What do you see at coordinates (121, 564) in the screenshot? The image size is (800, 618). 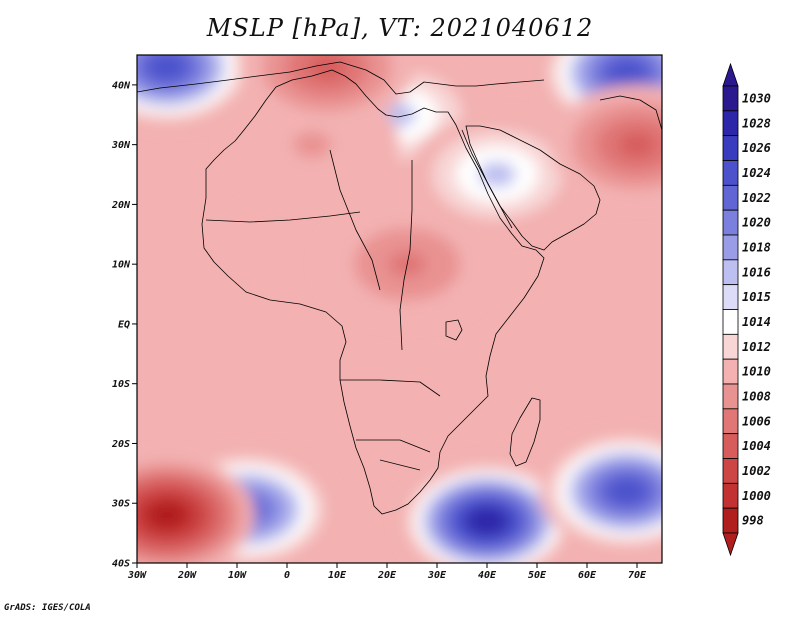 I see `lat-label-40S: 40S` at bounding box center [121, 564].